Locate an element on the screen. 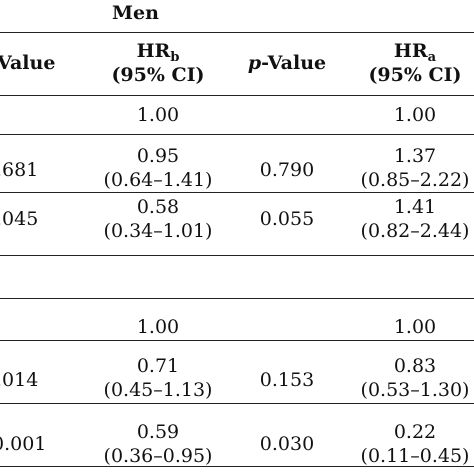  cell-p-value: .681 is located at coordinates (19, 170).